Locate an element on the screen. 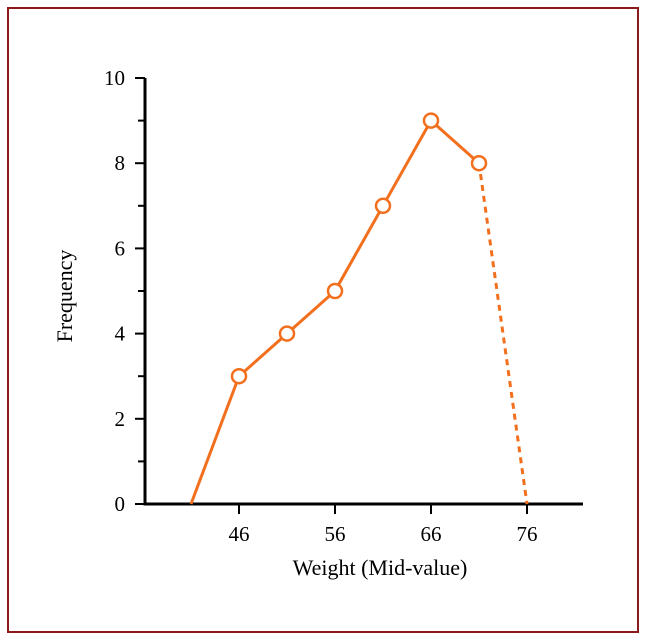 Image resolution: width=646 pixels, height=640 pixels. x-axis-label: Weight (Mid-value) is located at coordinates (380, 567).